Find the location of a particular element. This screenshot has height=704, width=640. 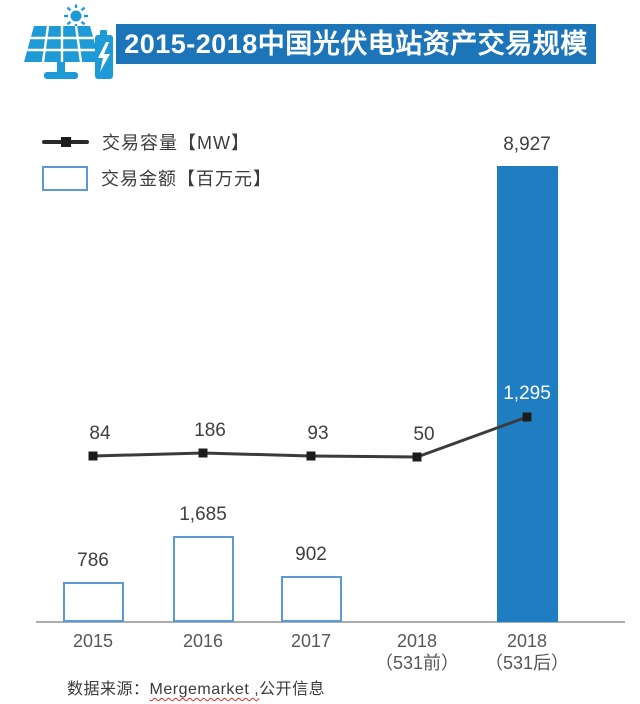

bar-value-2017: 902 is located at coordinates (311, 554).